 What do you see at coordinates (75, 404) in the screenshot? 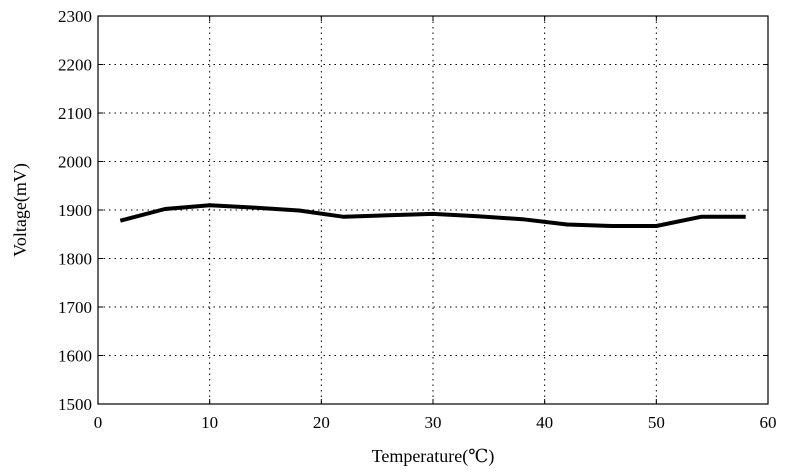
I see `y-tick-label: 1500` at bounding box center [75, 404].